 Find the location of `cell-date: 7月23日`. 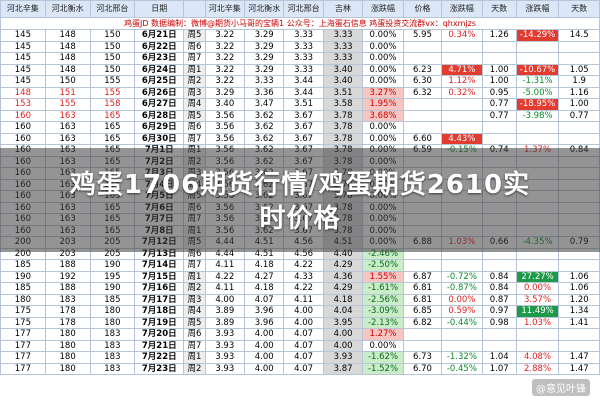

cell-date: 7月23日 is located at coordinates (159, 368).